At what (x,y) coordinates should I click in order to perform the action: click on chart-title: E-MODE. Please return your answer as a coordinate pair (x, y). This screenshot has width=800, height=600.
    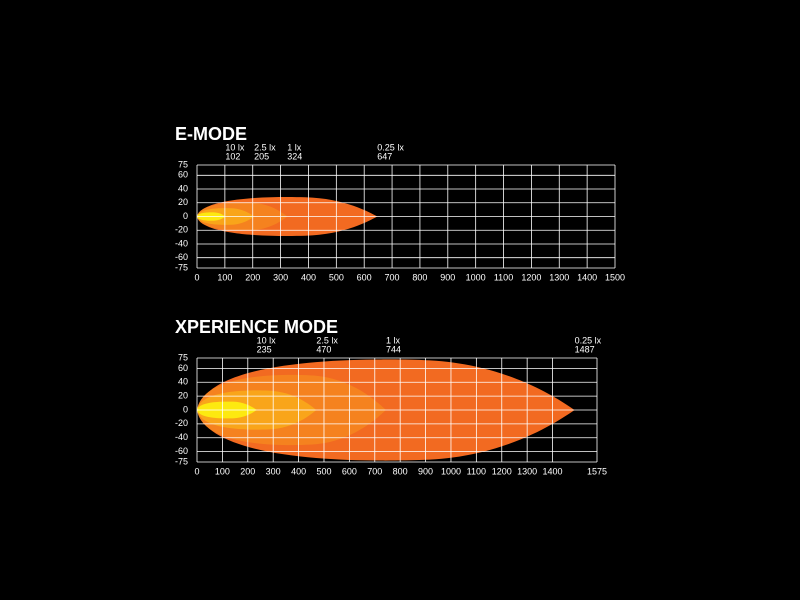
    Looking at the image, I should click on (211, 134).